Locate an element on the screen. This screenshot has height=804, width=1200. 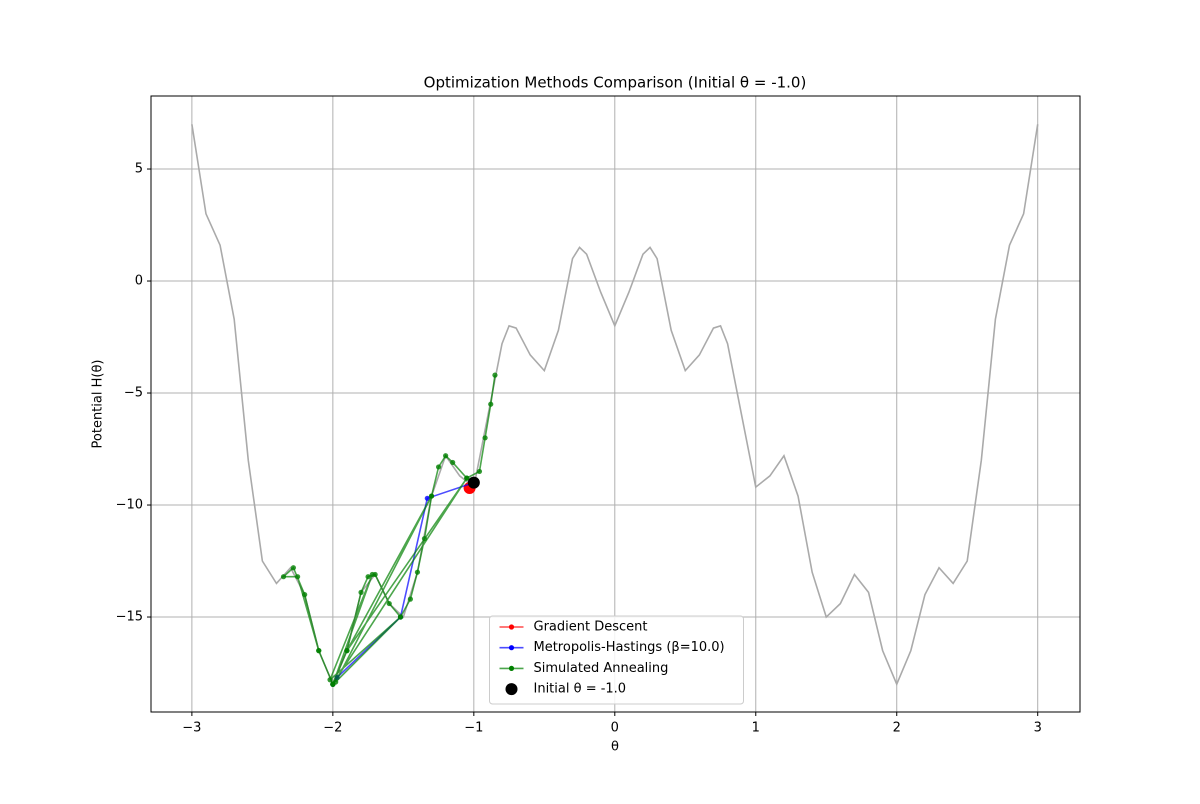
legend-label: Metropolis-Hastings (β=10.0) is located at coordinates (629, 647).